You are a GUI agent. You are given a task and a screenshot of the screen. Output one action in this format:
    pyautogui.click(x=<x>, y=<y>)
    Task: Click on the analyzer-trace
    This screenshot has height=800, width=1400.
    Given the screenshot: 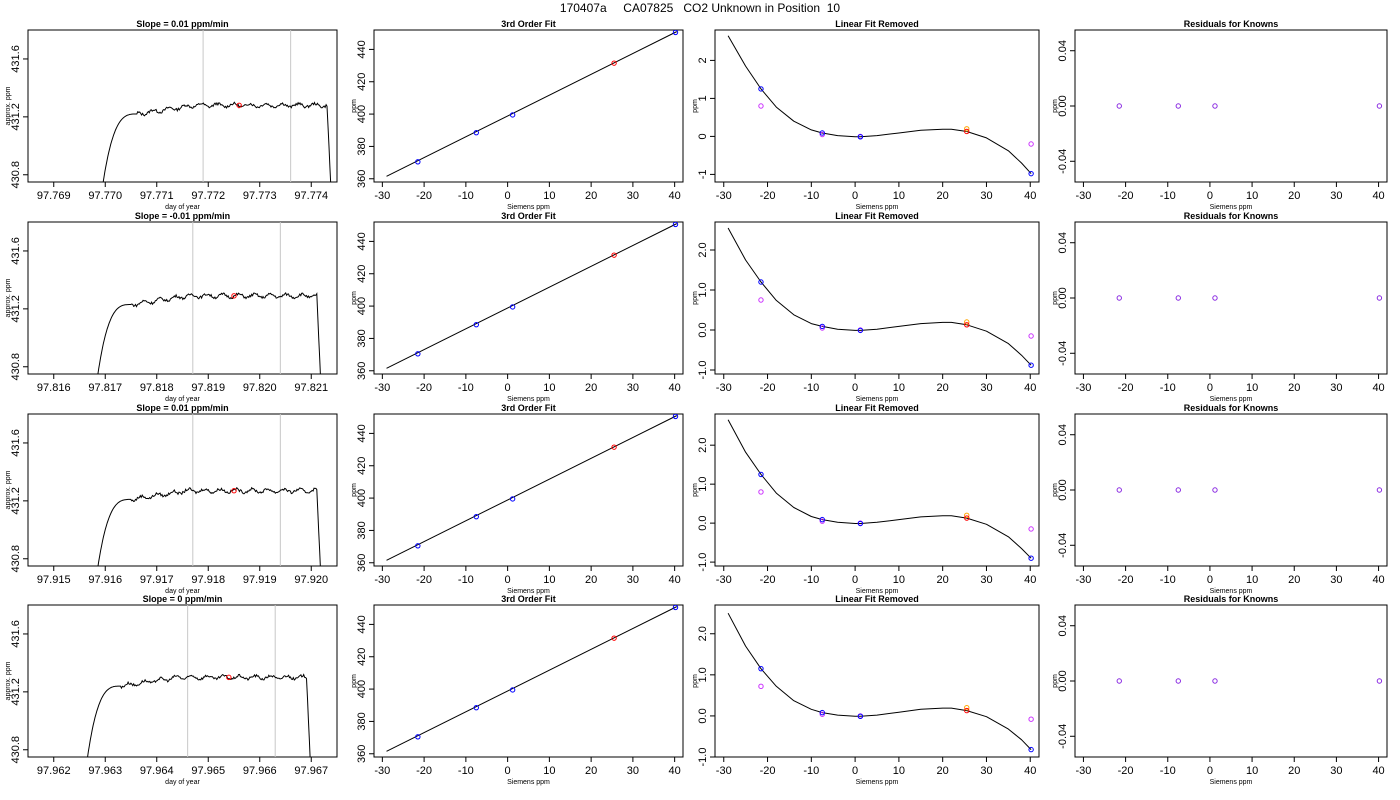 What is the action you would take?
    pyautogui.click(x=199, y=715)
    